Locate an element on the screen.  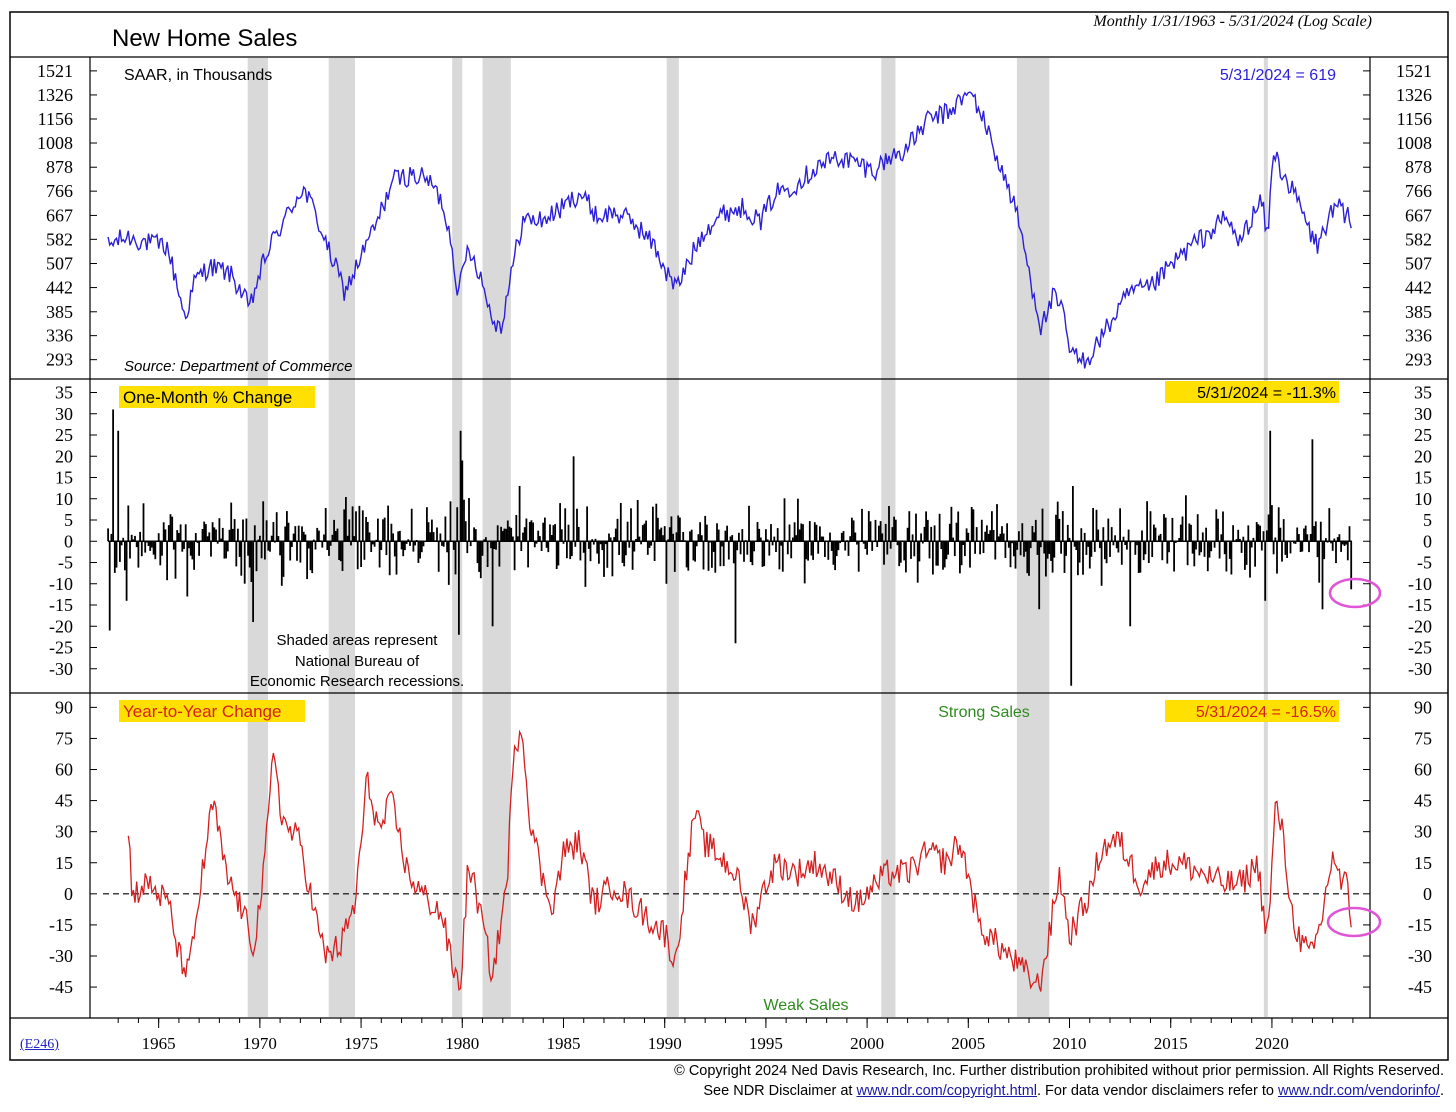
y-tick-label-left: 1326 is located at coordinates (55, 95).